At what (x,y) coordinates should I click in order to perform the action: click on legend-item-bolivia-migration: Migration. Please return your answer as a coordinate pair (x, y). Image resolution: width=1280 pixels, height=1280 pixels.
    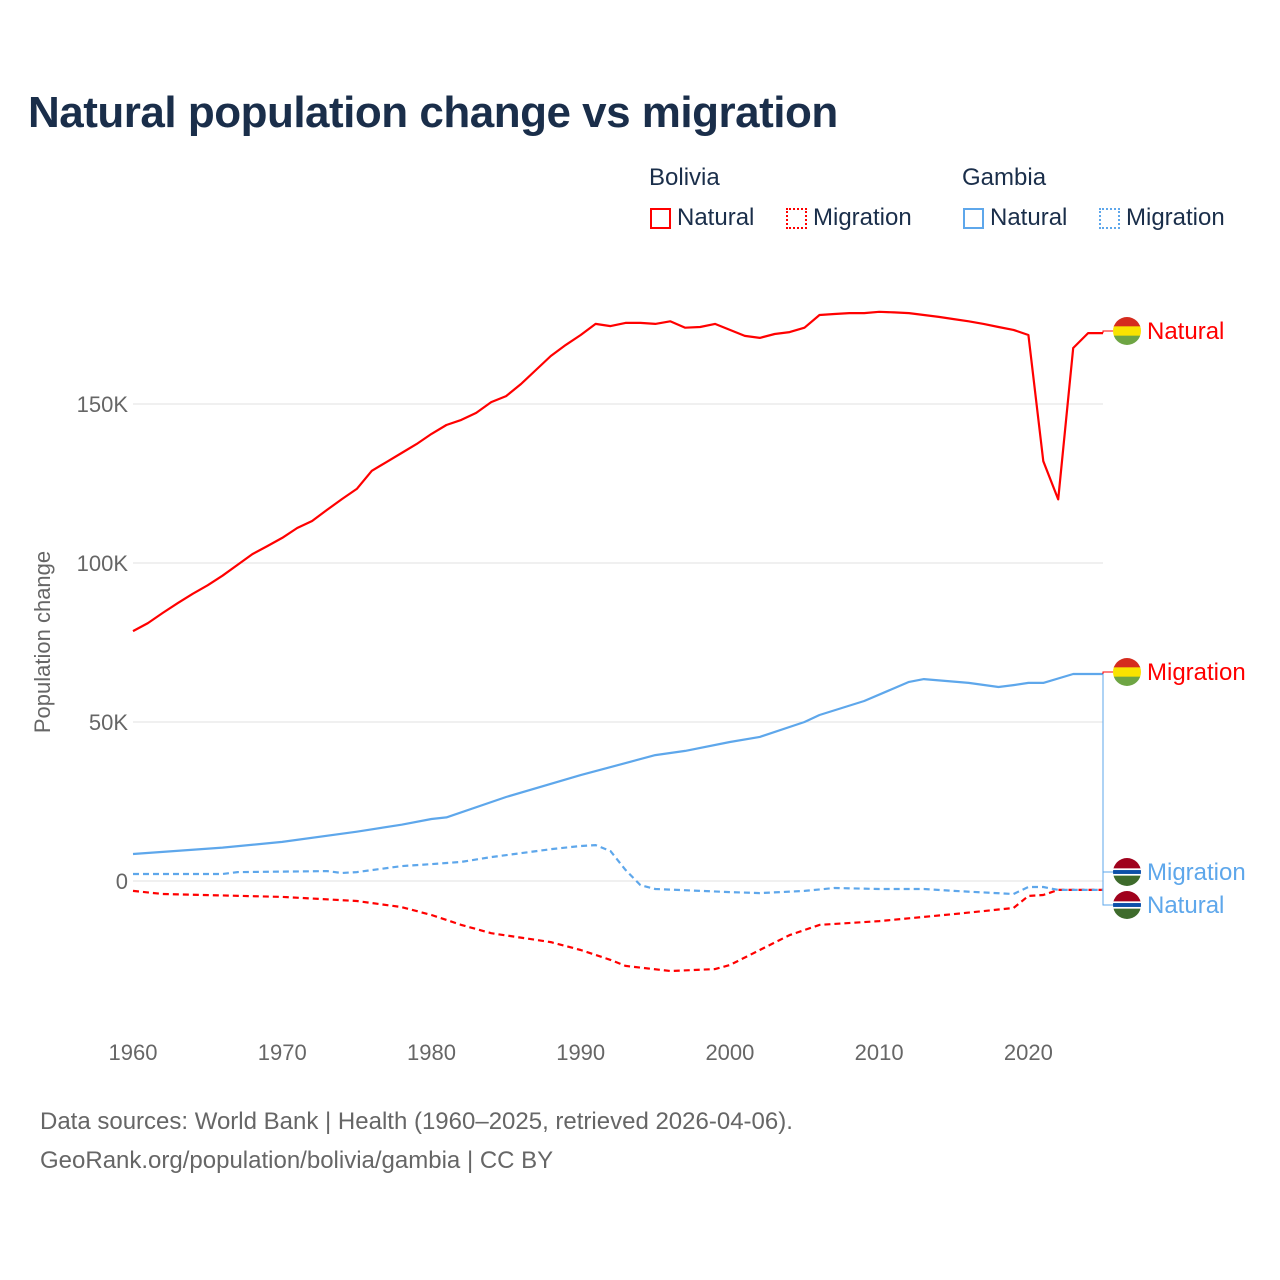
    Looking at the image, I should click on (849, 218).